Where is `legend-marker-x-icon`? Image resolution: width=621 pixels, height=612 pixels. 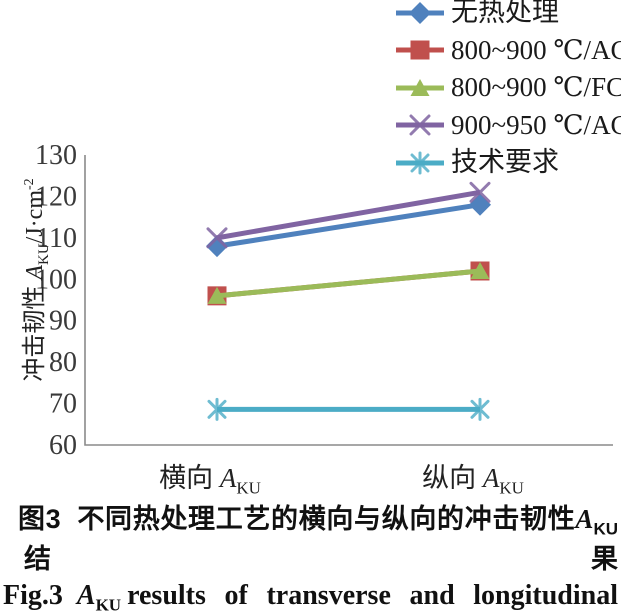 legend-marker-x-icon is located at coordinates (420, 125).